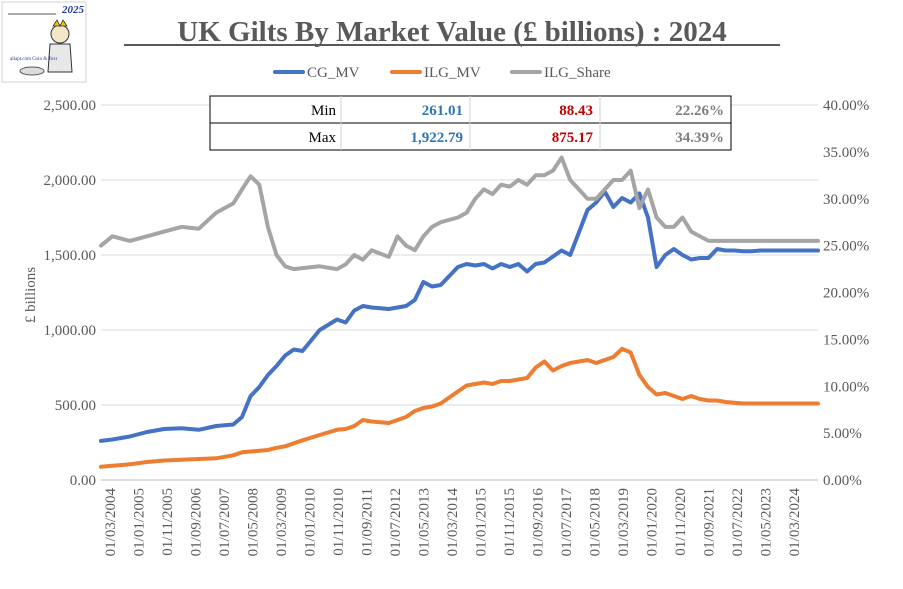  What do you see at coordinates (846, 153) in the screenshot?
I see `y2-tick-label: 35.00%` at bounding box center [846, 153].